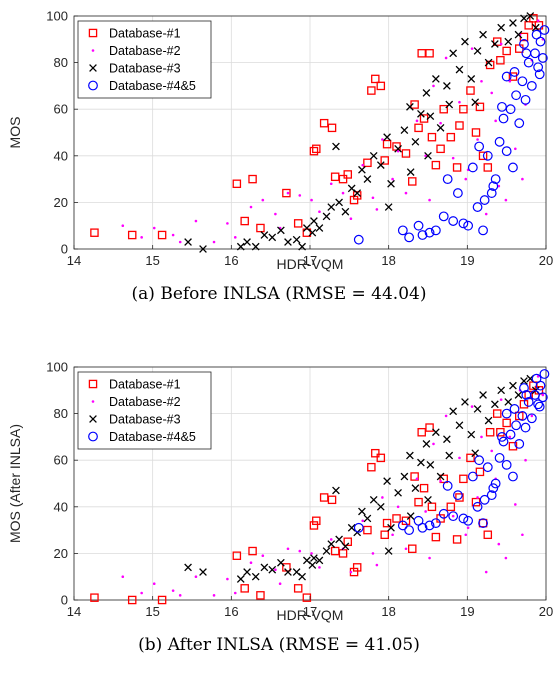 This screenshot has height=677, width=559. I want to click on y-tick-label: 20, so click(61, 553).